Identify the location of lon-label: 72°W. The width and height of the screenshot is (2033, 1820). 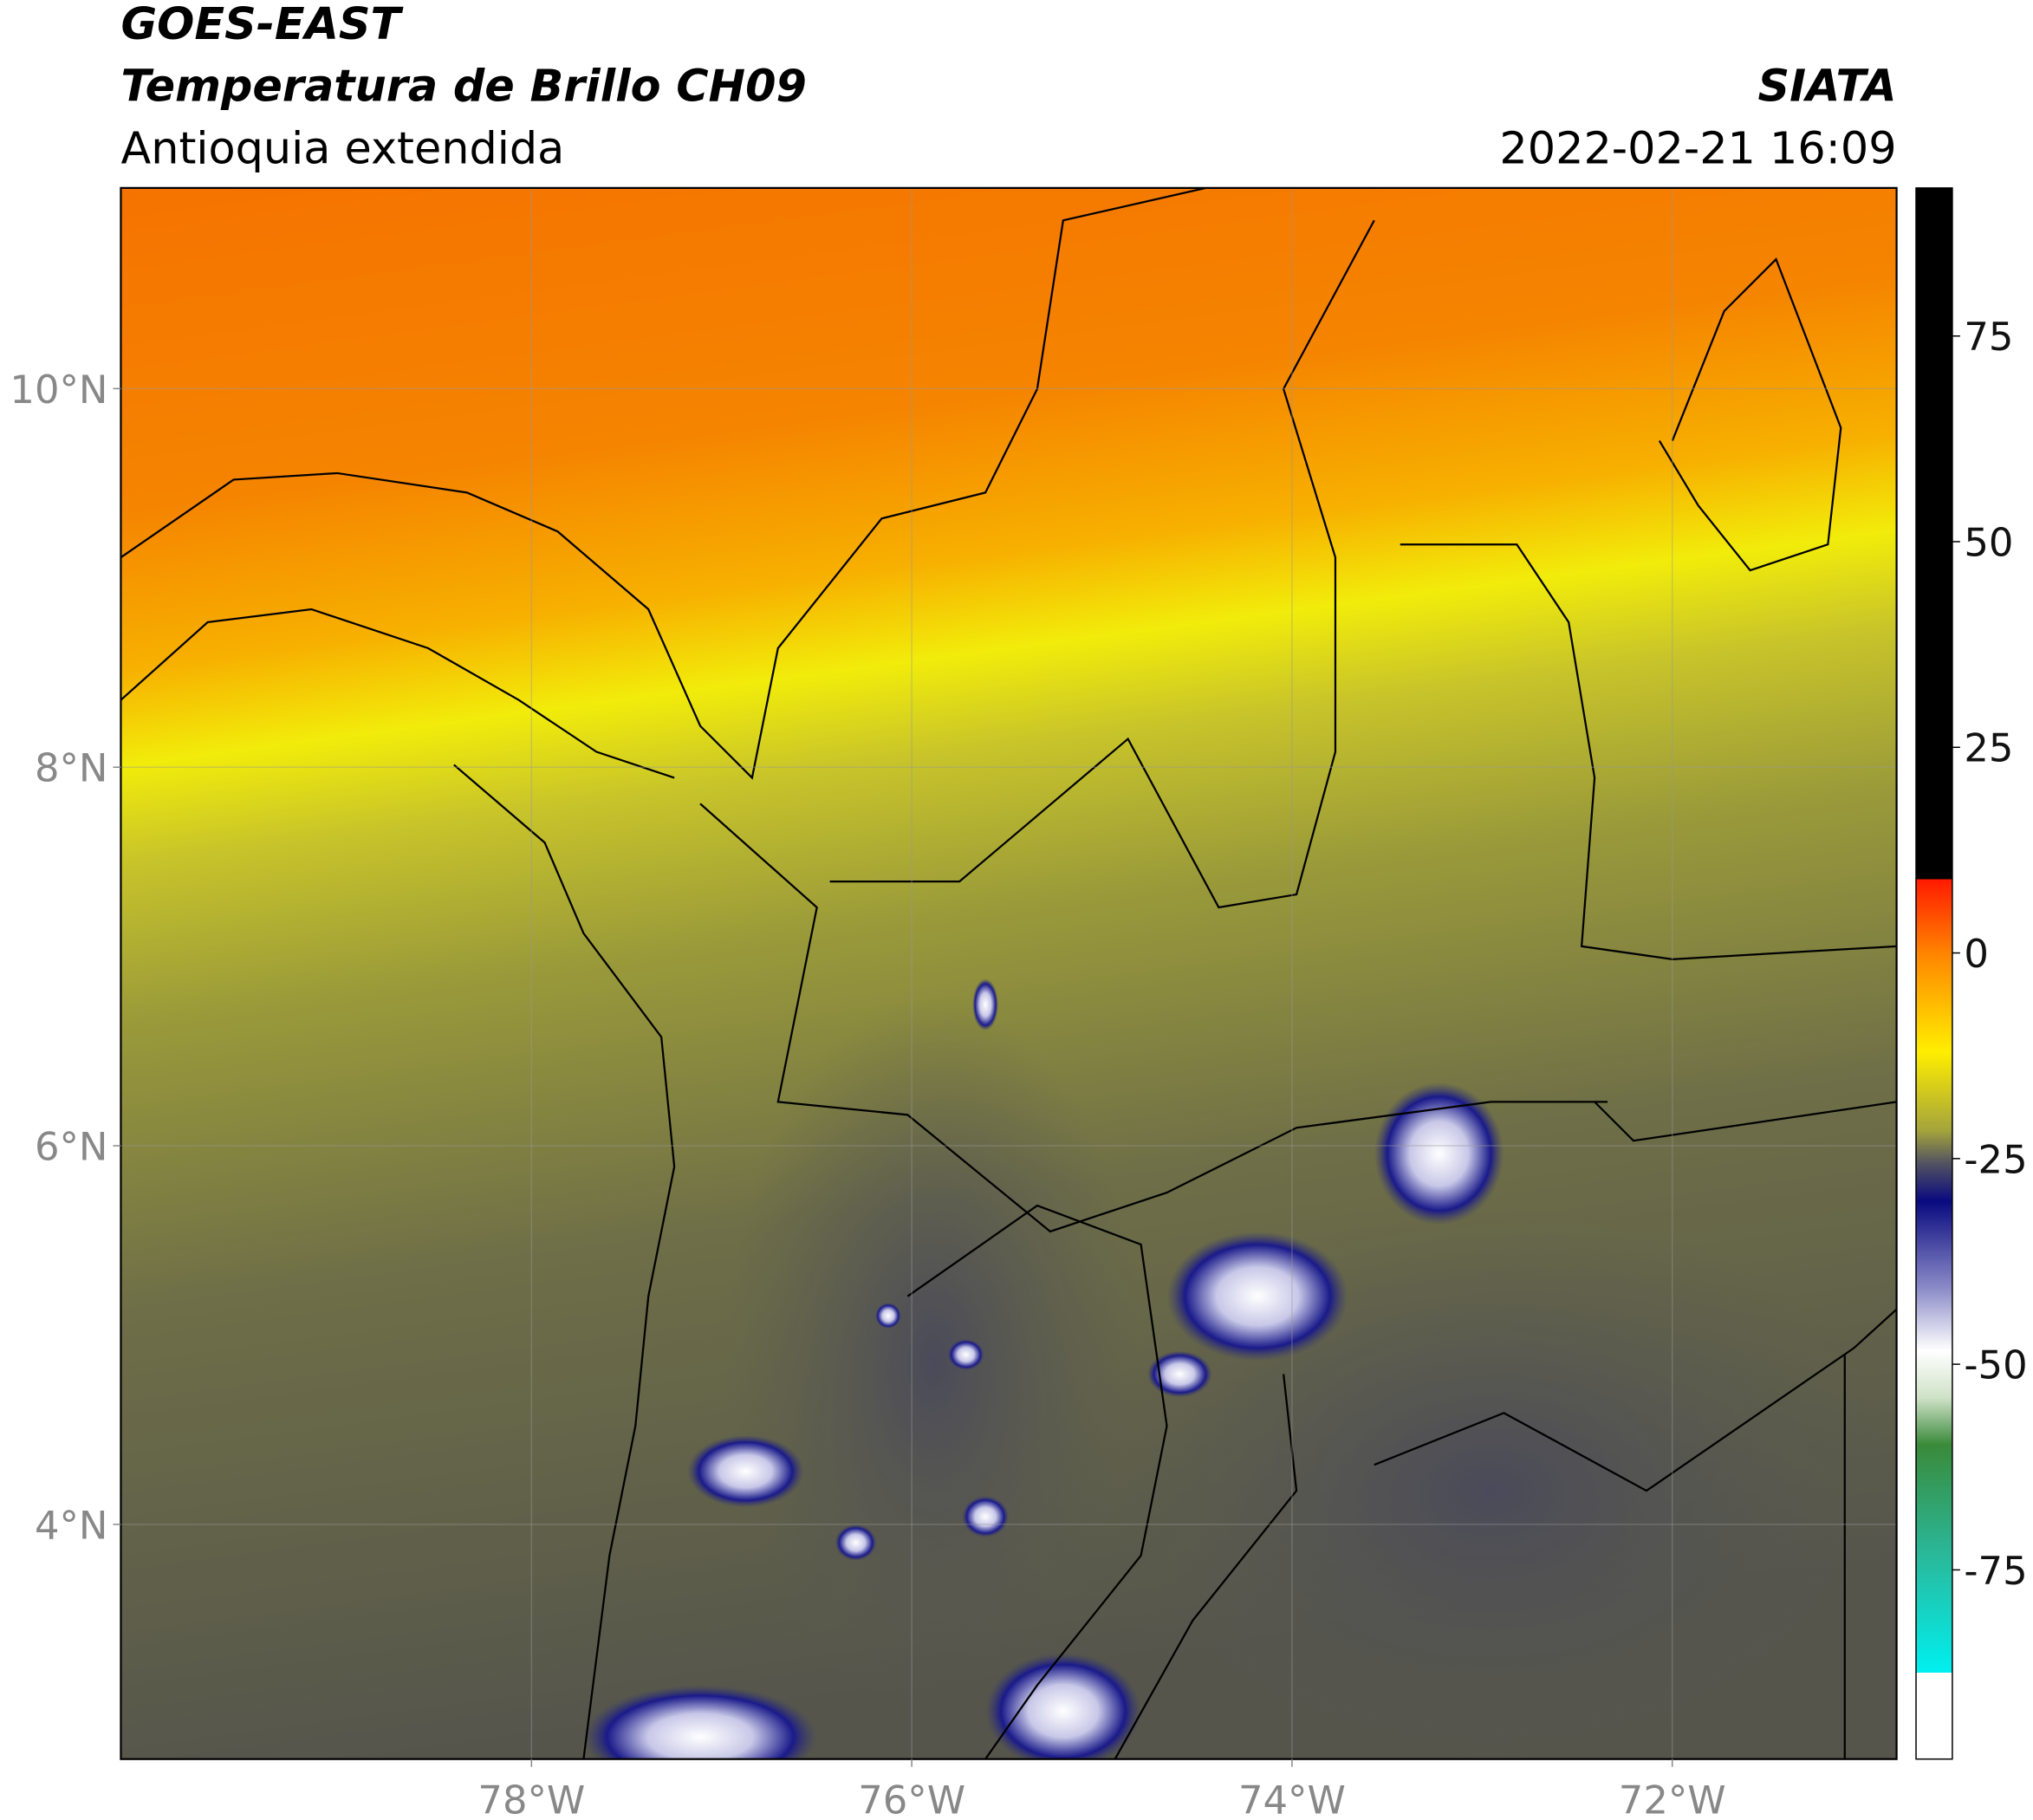
(1672, 1799).